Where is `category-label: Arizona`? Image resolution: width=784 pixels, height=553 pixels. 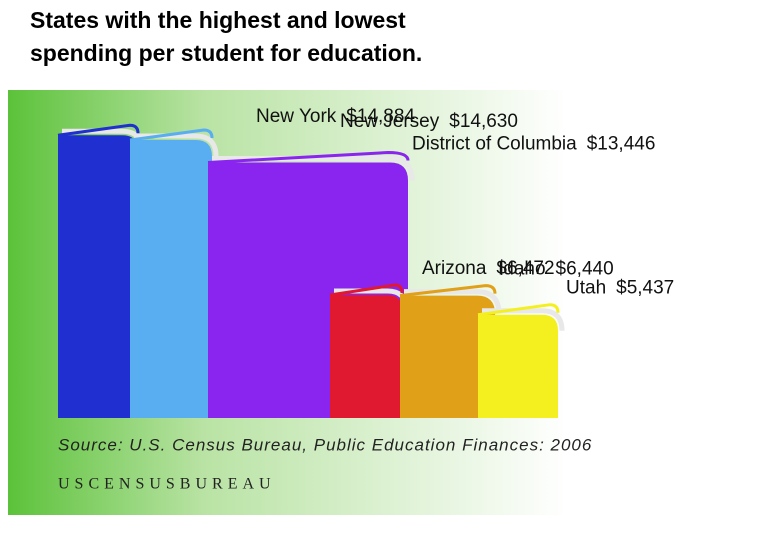
category-label: Arizona is located at coordinates (454, 268).